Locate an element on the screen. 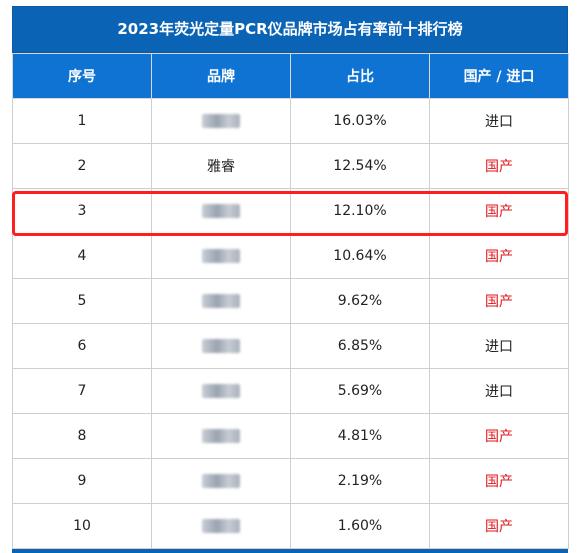  column-header-origin: 国产 / 进口 is located at coordinates (499, 76).